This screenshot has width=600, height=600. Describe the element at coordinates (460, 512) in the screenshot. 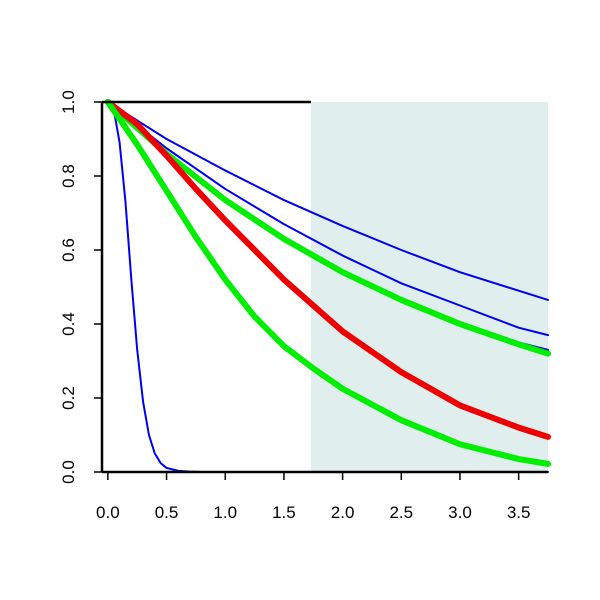

I see `x-tick-label: 3.0` at that location.